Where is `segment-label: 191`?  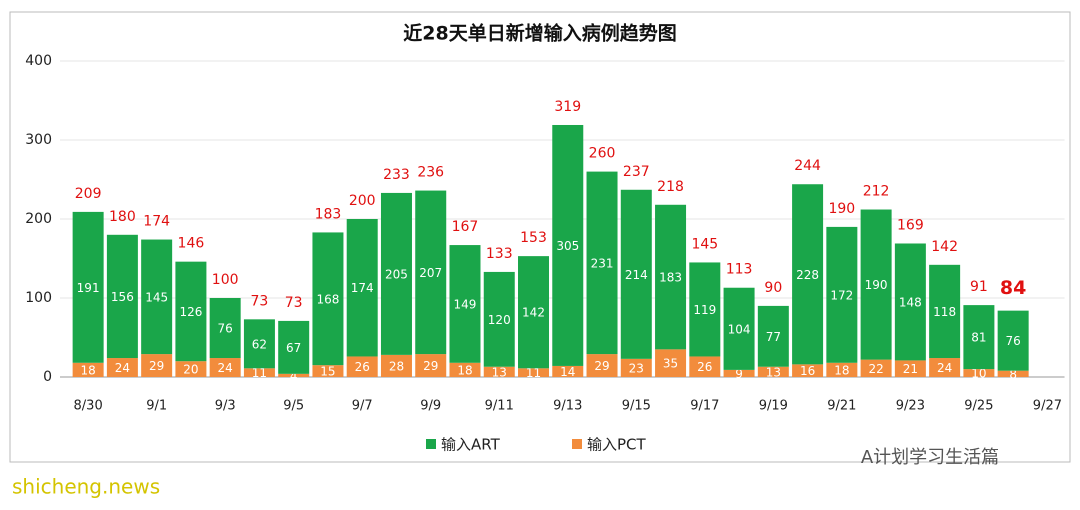
segment-label: 191 is located at coordinates (88, 288).